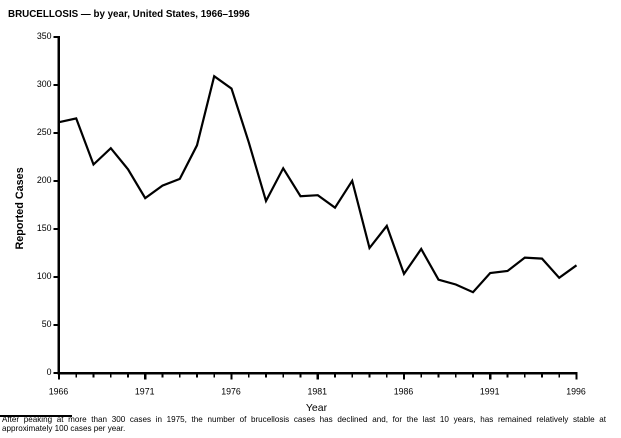  Describe the element at coordinates (404, 392) in the screenshot. I see `svg-text: 1986` at that location.